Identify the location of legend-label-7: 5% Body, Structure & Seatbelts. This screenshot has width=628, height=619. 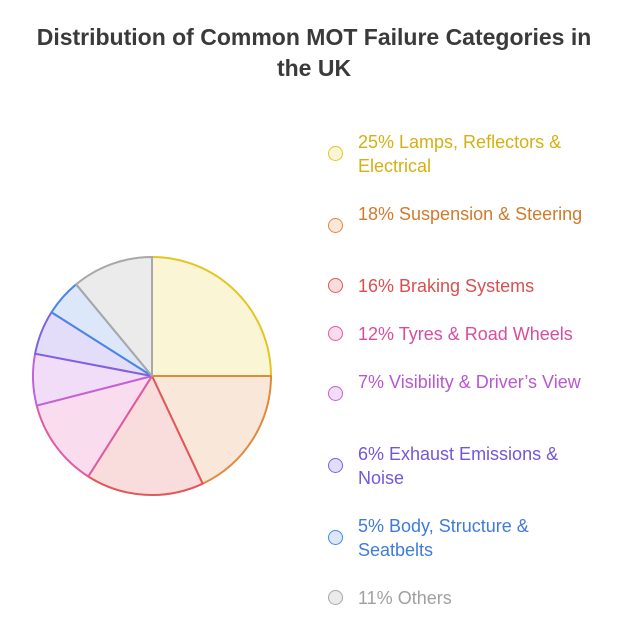
(443, 538).